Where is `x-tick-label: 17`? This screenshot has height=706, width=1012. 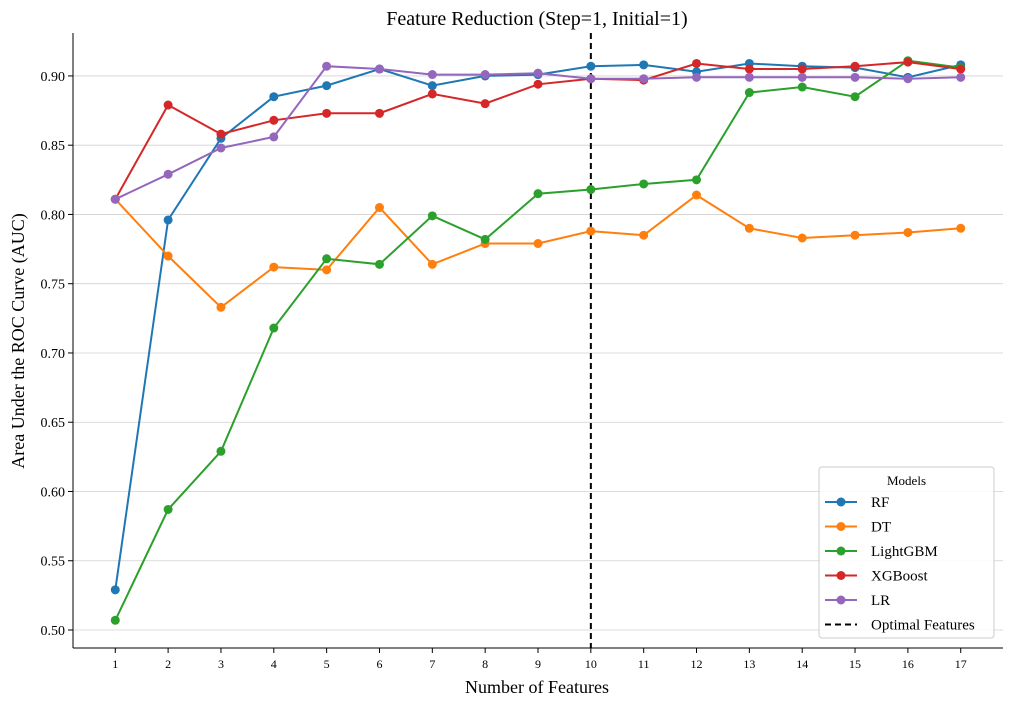
x-tick-label: 17 is located at coordinates (961, 664).